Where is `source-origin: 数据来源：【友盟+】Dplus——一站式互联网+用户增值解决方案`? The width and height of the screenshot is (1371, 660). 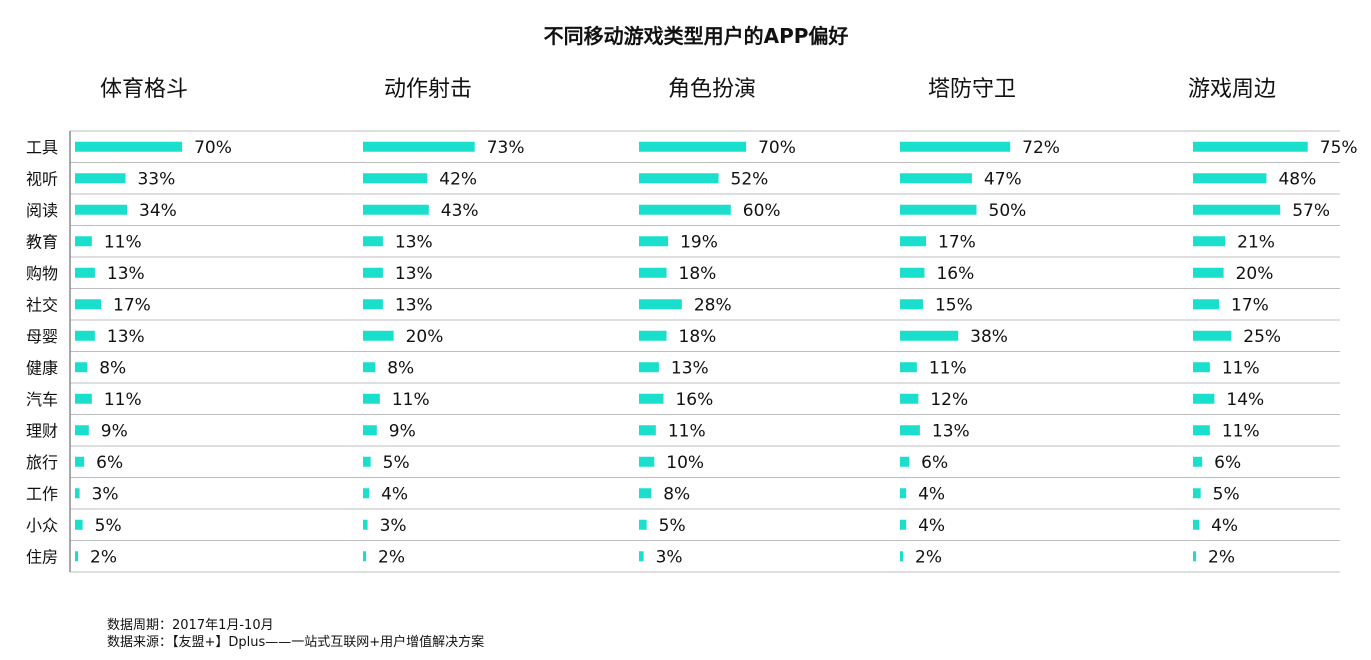 source-origin: 数据来源：【友盟+】Dplus——一站式互联网+用户增值解决方案 is located at coordinates (296, 642).